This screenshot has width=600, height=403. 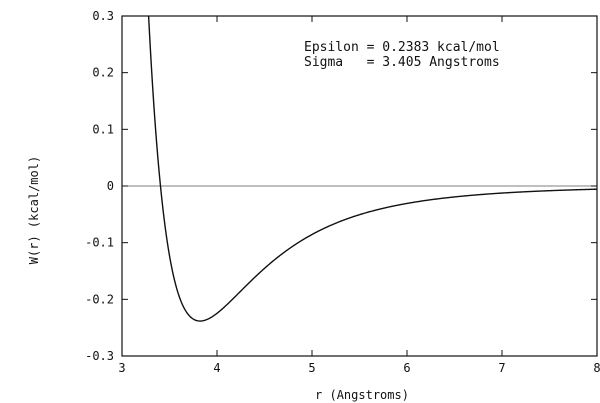 What do you see at coordinates (362, 395) in the screenshot?
I see `x-axis-title: r (Angstroms)` at bounding box center [362, 395].